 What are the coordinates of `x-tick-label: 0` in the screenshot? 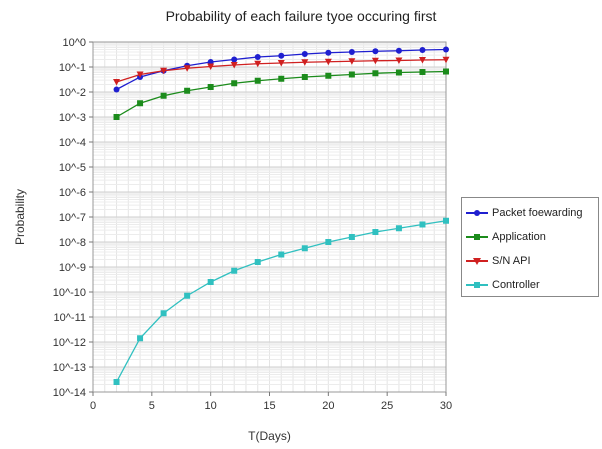 It's located at (93, 406).